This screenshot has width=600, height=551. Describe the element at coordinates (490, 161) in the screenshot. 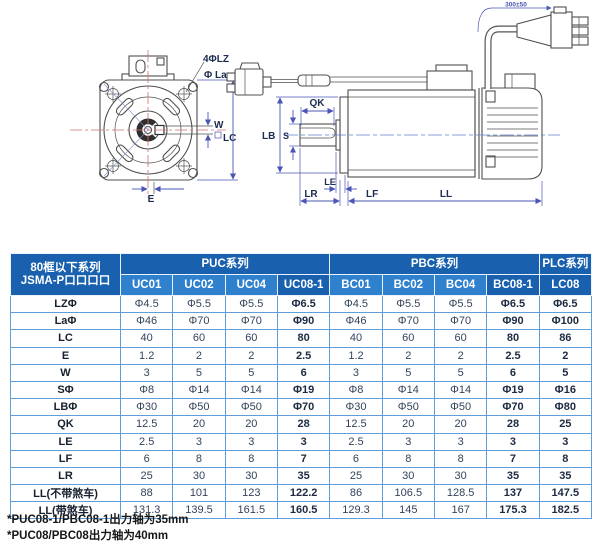

I see `rear-clip-bottom` at that location.